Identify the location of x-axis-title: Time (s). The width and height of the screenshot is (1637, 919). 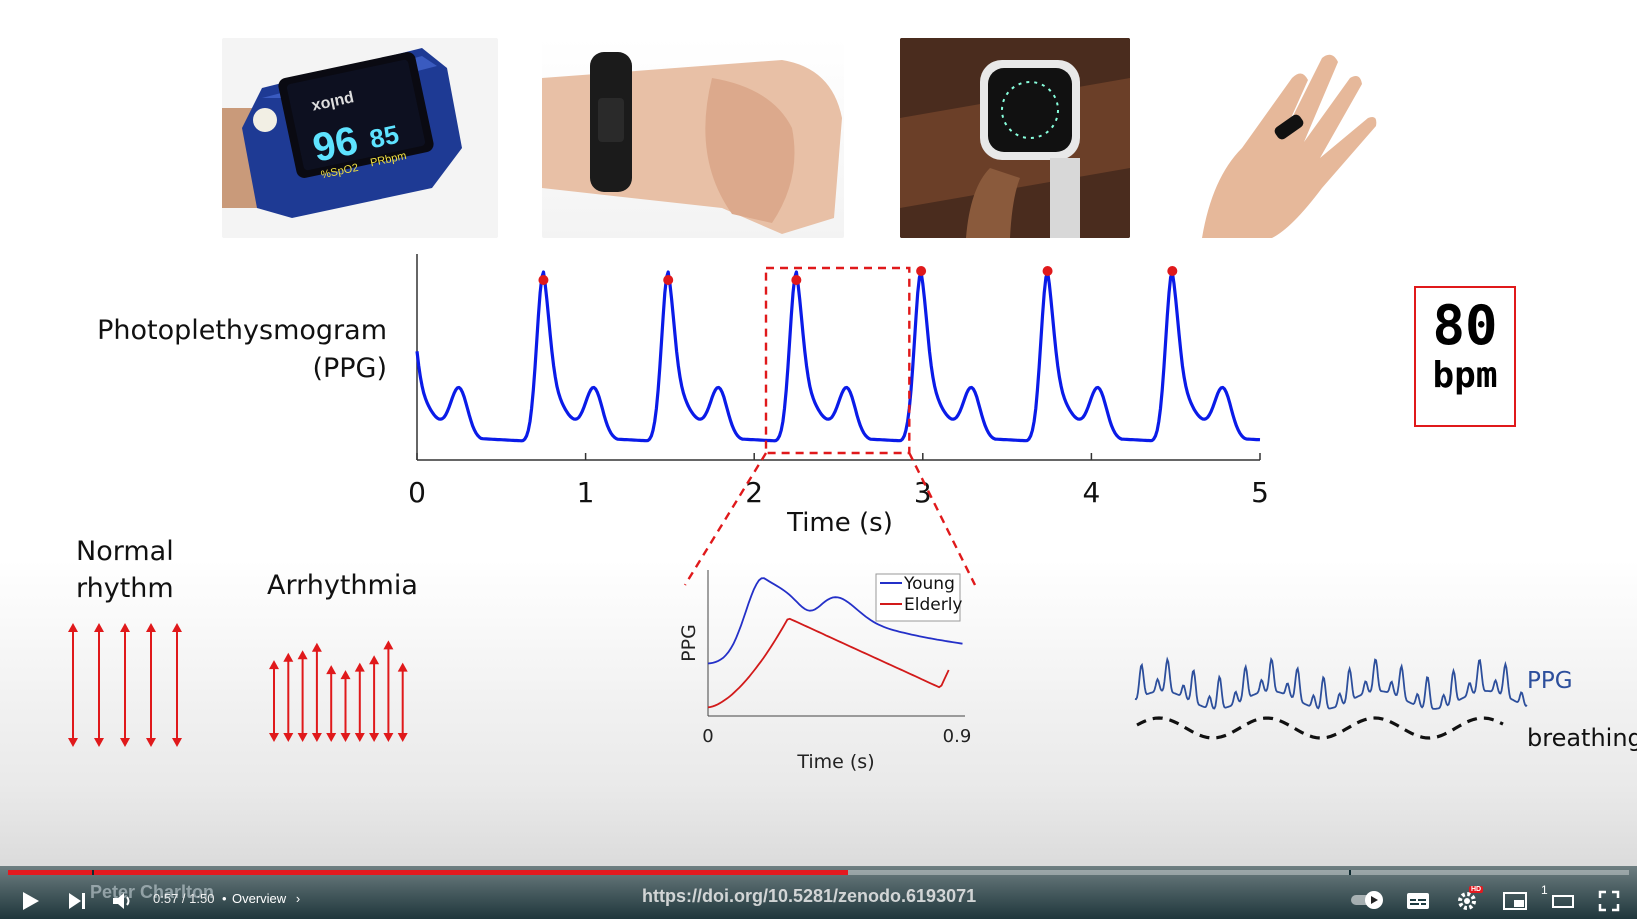
(839, 523).